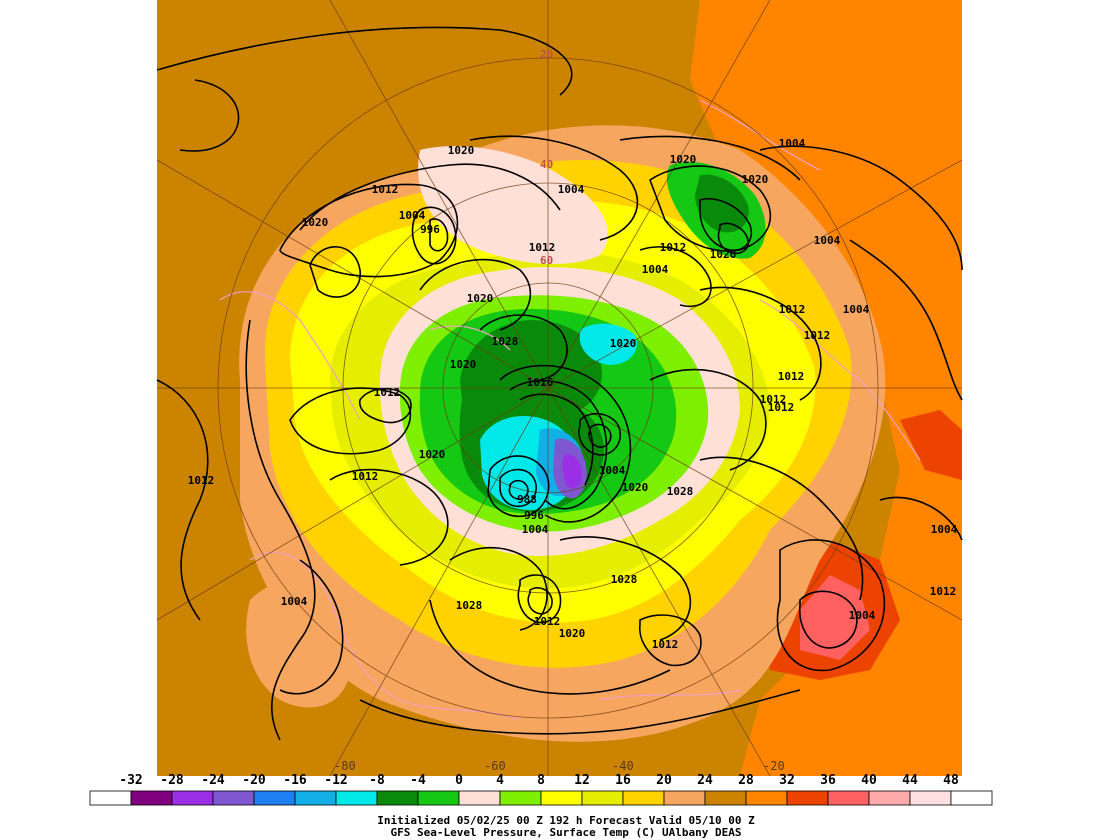  What do you see at coordinates (705, 780) in the screenshot?
I see `colorbar-tick-label: 24` at bounding box center [705, 780].